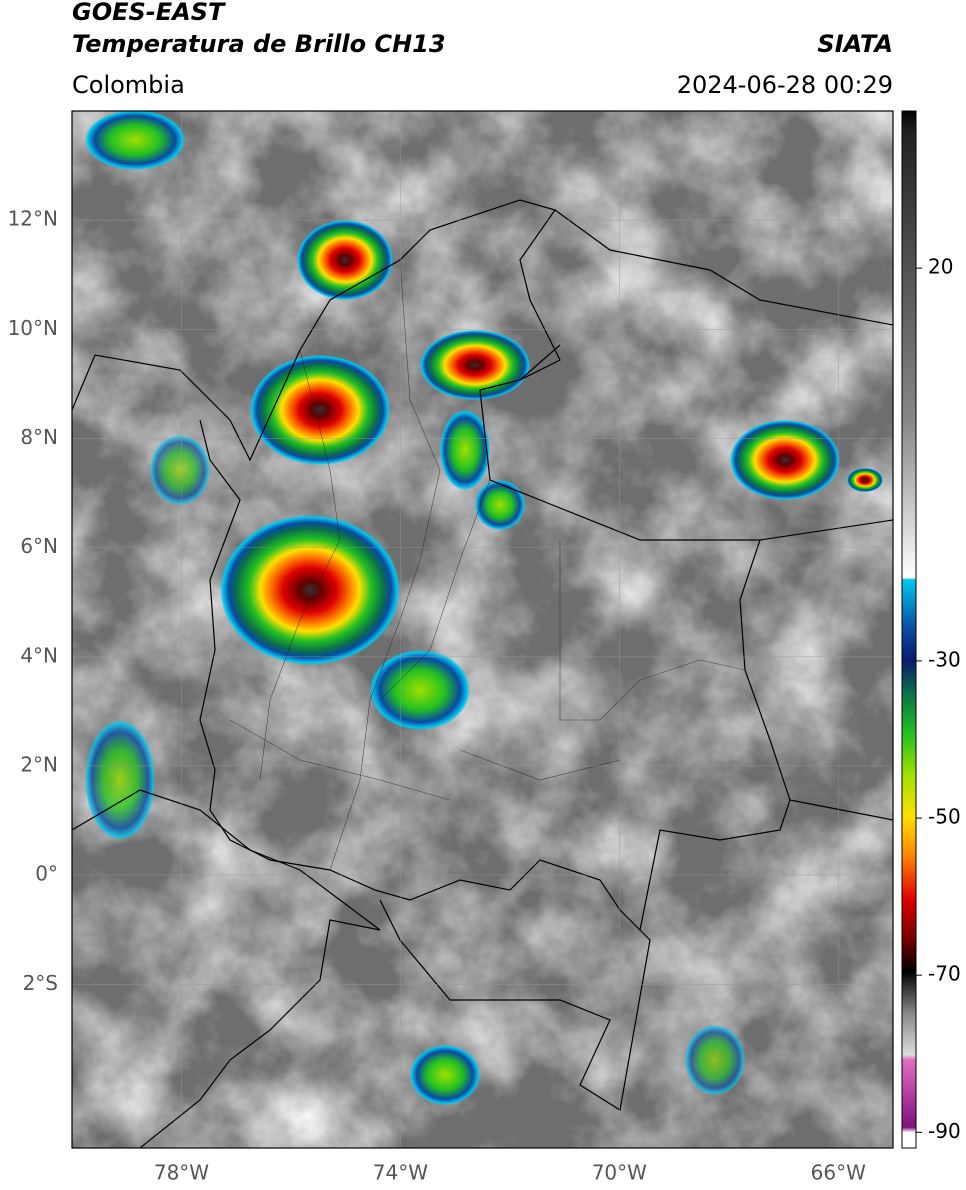  What do you see at coordinates (33, 328) in the screenshot?
I see `lat-tick-label: 10°N` at bounding box center [33, 328].